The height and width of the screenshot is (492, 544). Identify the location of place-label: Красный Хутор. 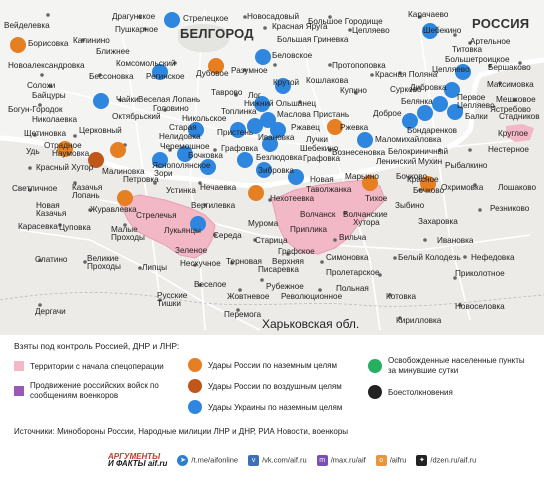
(65, 167).